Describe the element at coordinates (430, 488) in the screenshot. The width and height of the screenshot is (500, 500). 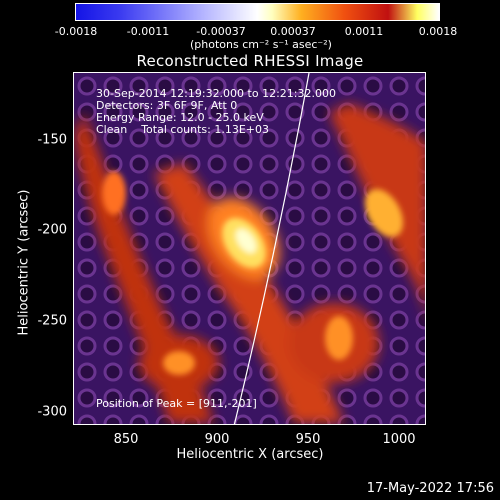
I see `generated-date: 17-May-2022 17:56` at that location.